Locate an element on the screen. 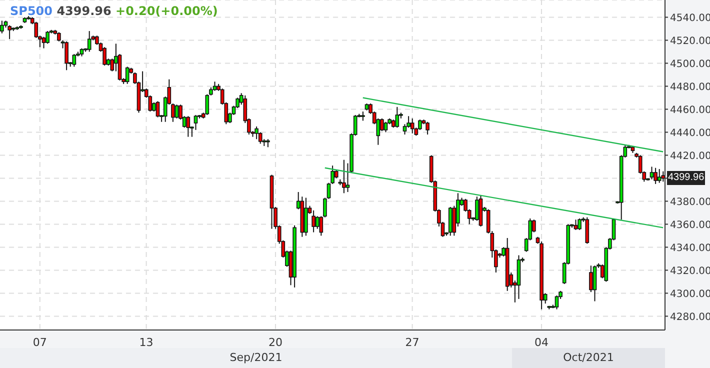 Image resolution: width=710 pixels, height=368 pixels. x-tick-label: 04 is located at coordinates (541, 342).